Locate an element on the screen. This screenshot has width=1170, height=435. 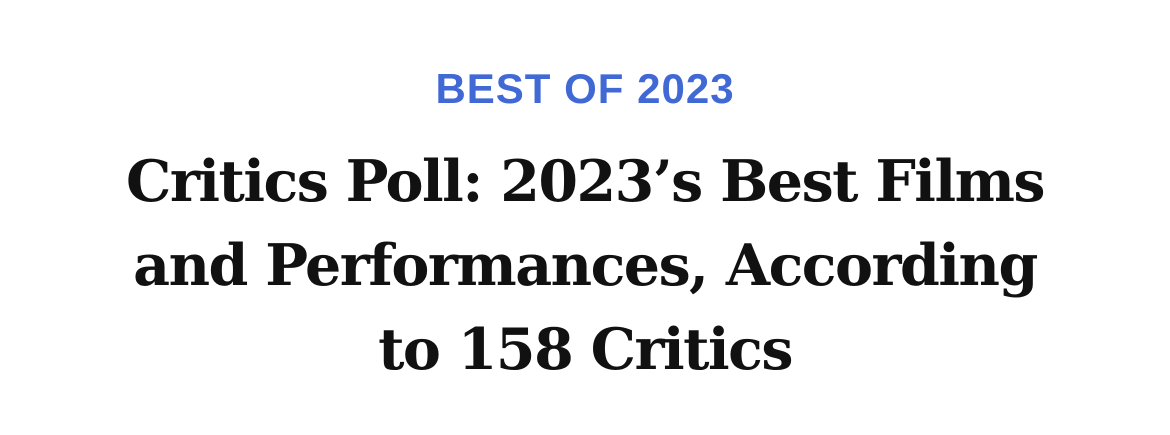
section-kicker: BEST OF 2023 is located at coordinates (585, 88).